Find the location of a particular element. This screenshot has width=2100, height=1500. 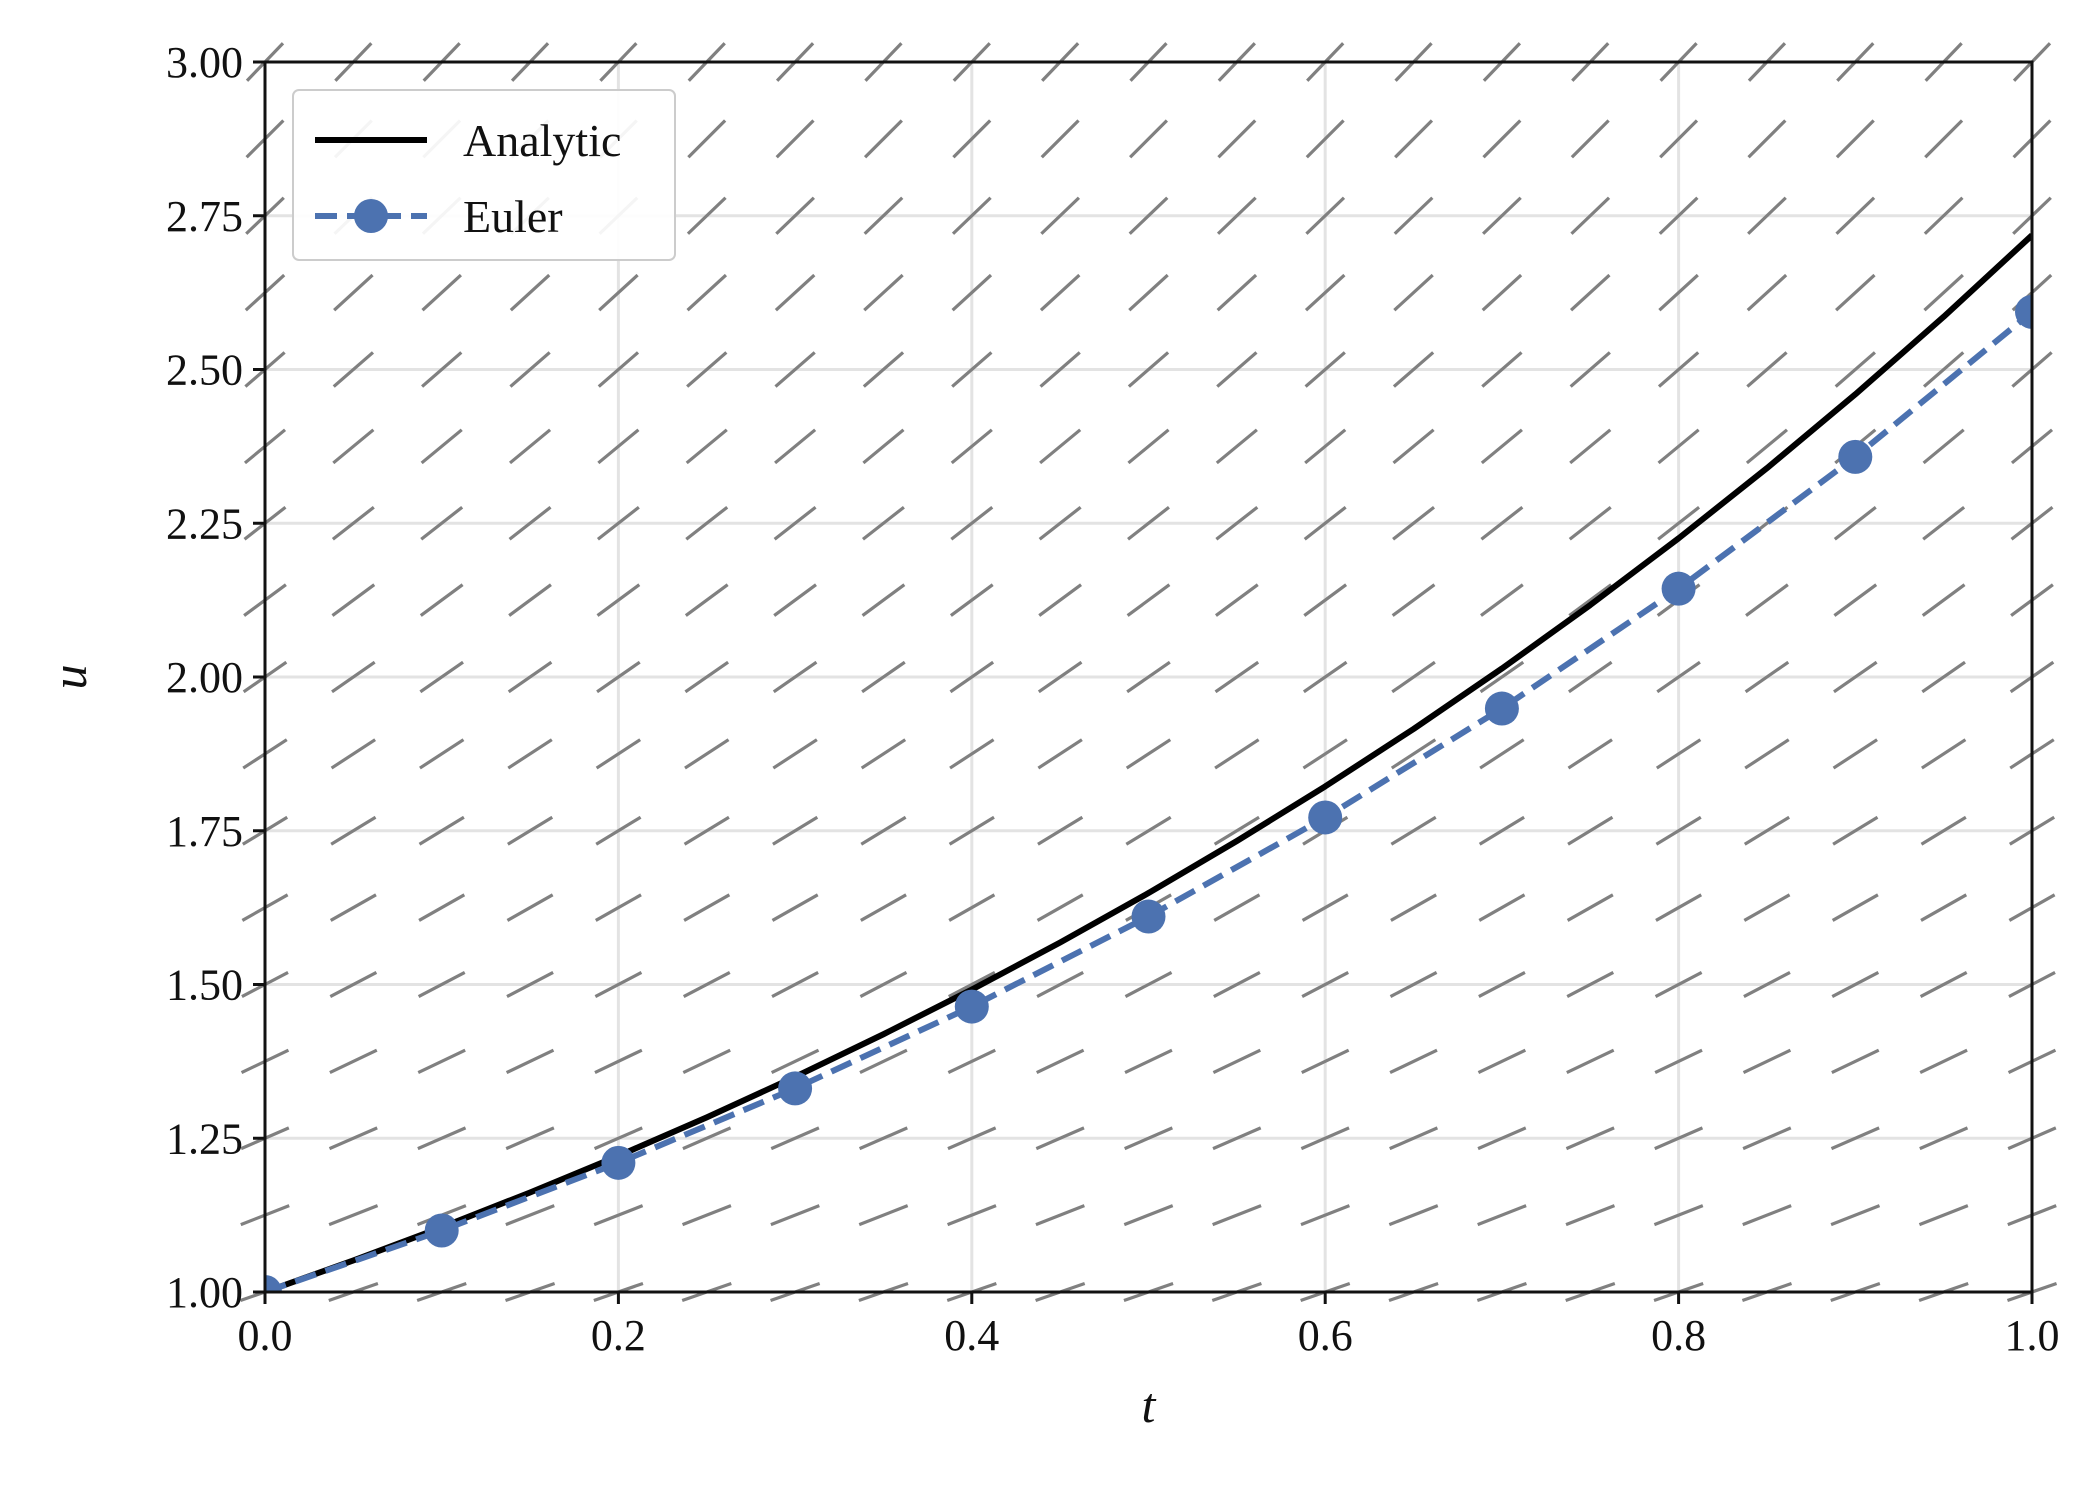

y-tick-label: 1.00 is located at coordinates (204, 1292).